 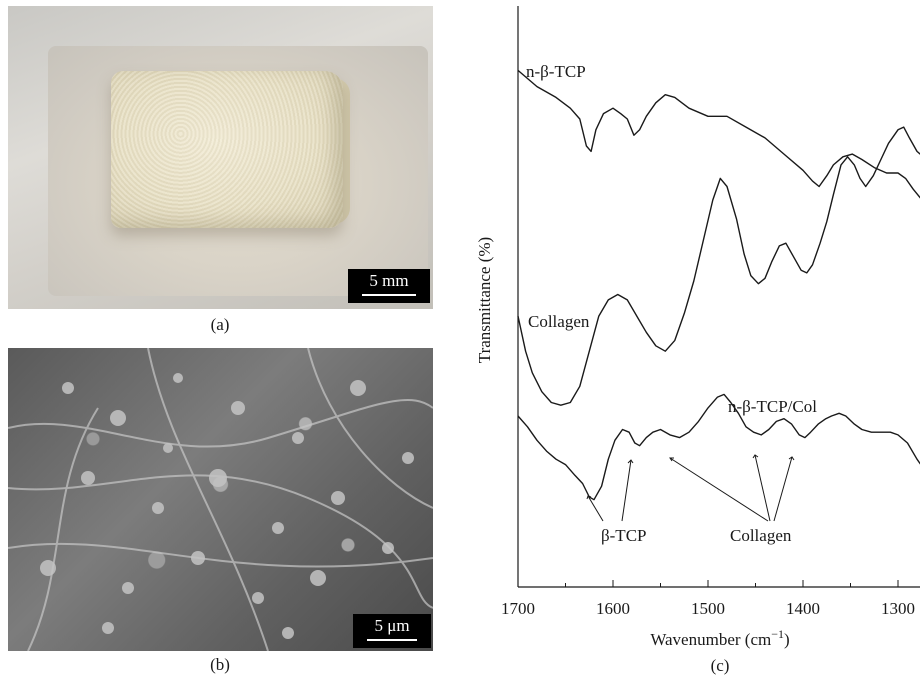 I want to click on scale-bar-a-text: 5 mm, so click(x=389, y=280).